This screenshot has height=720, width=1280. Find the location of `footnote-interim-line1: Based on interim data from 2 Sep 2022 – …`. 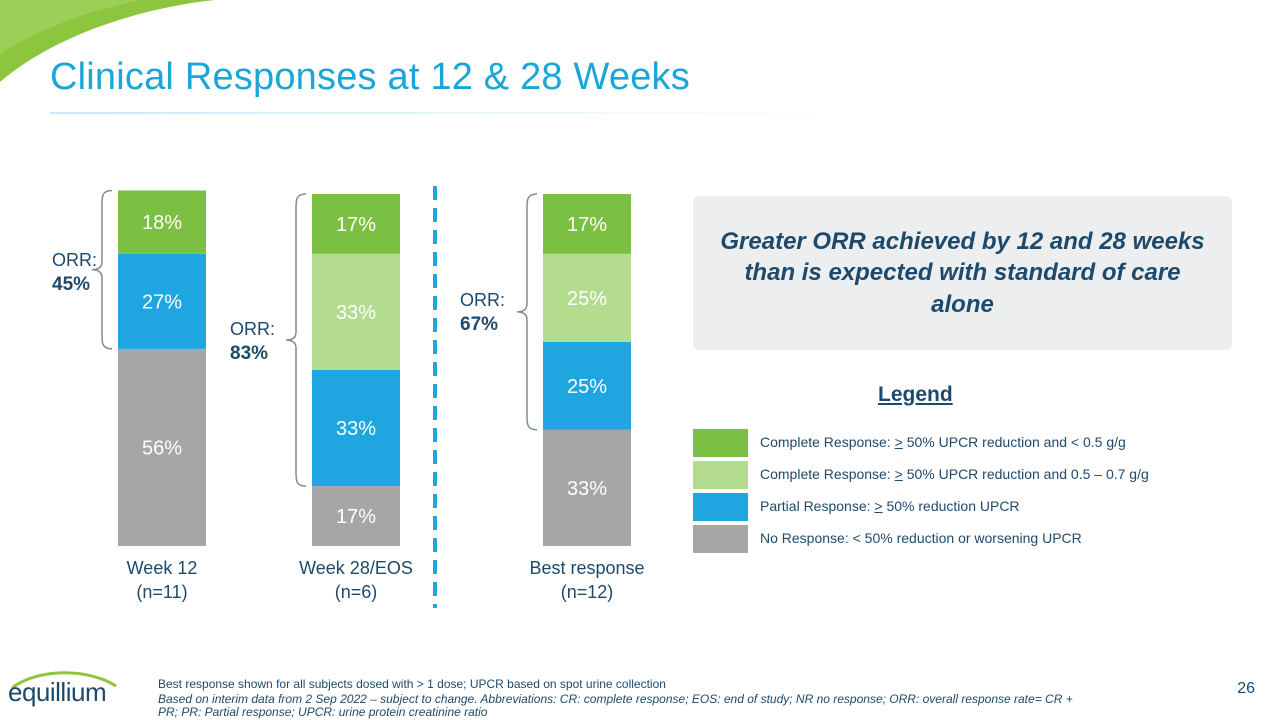

footnote-interim-line1: Based on interim data from 2 Sep 2022 – … is located at coordinates (615, 699).